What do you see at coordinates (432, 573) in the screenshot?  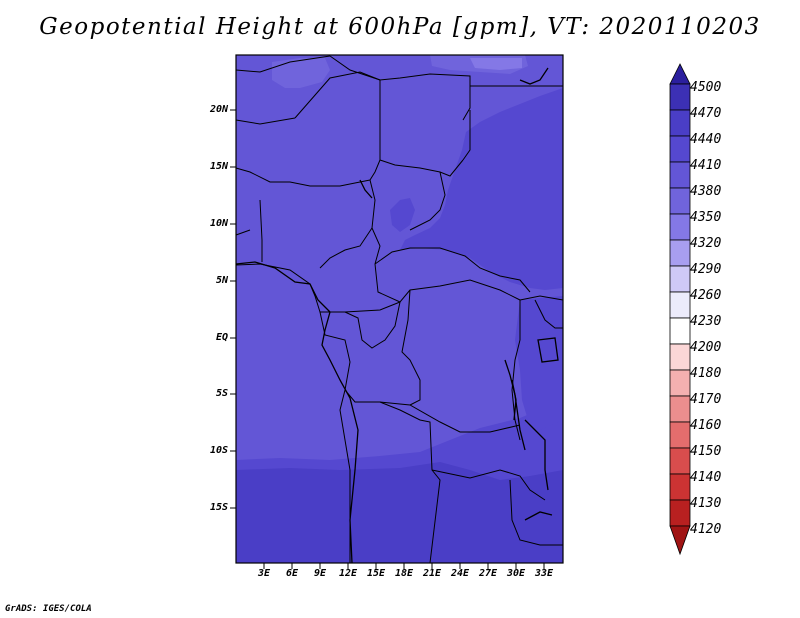 I see `lon-label-21e: 21E` at bounding box center [432, 573].